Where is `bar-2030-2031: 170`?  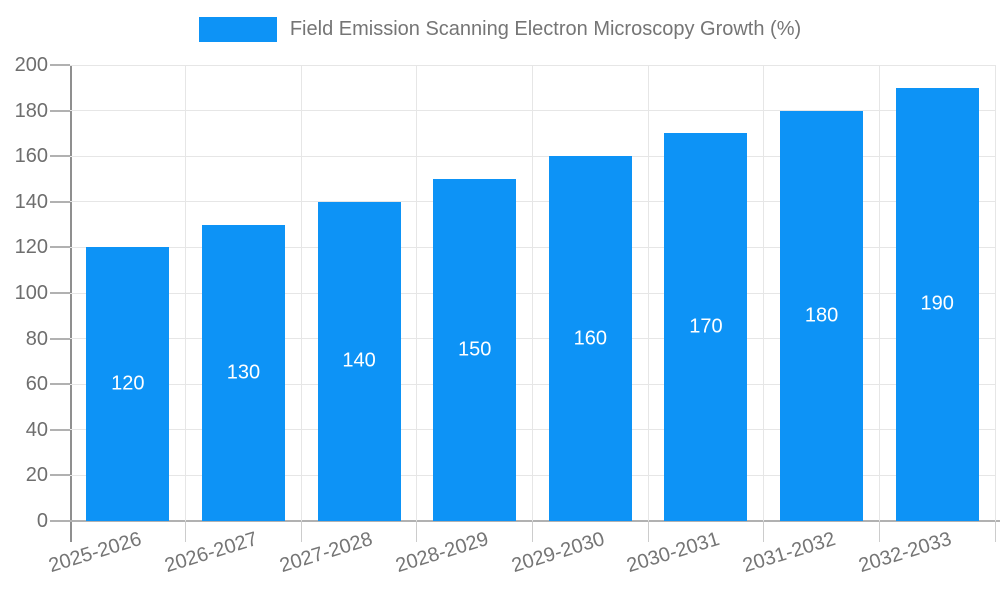 bar-2030-2031: 170 is located at coordinates (706, 327).